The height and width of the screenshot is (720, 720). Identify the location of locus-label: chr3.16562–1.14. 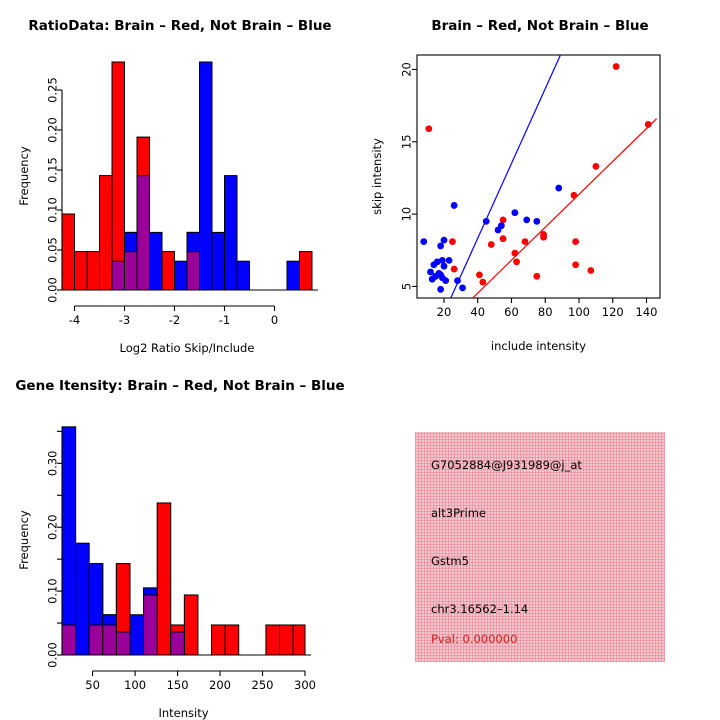
(480, 609).